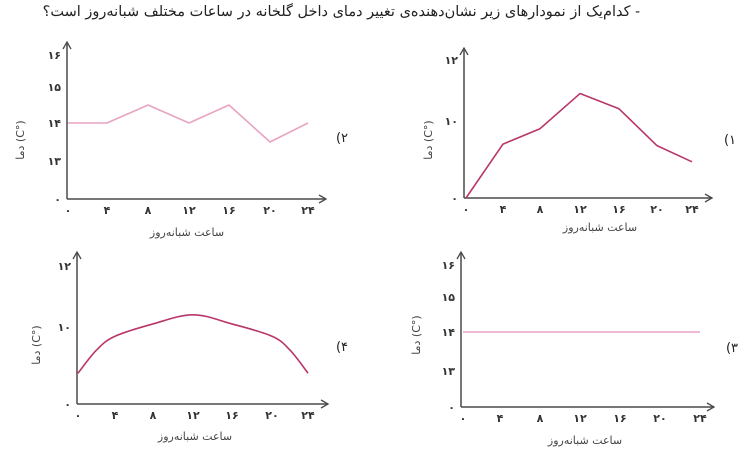 The width and height of the screenshot is (750, 449). I want to click on option-label: (۴, so click(342, 347).